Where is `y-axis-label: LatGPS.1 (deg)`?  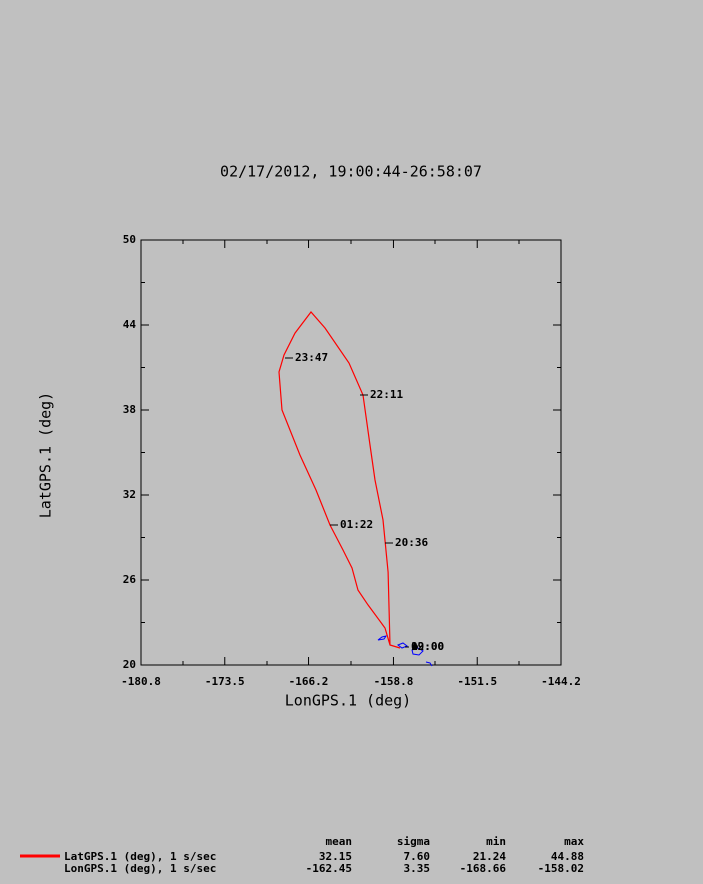 y-axis-label: LatGPS.1 (deg) is located at coordinates (46, 455).